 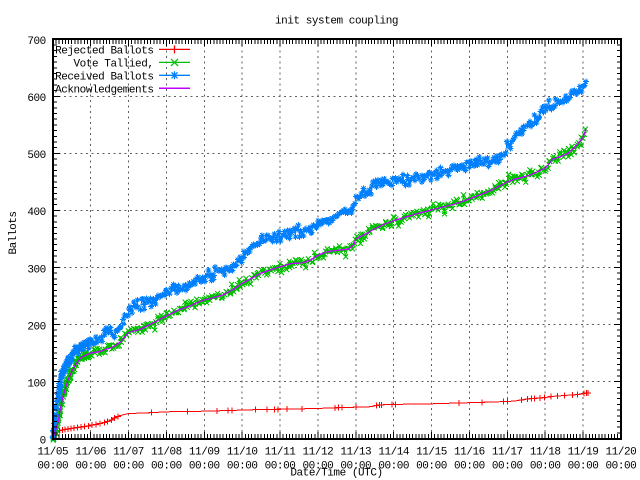 I want to click on svg-text: 11/09, so click(x=204, y=453).